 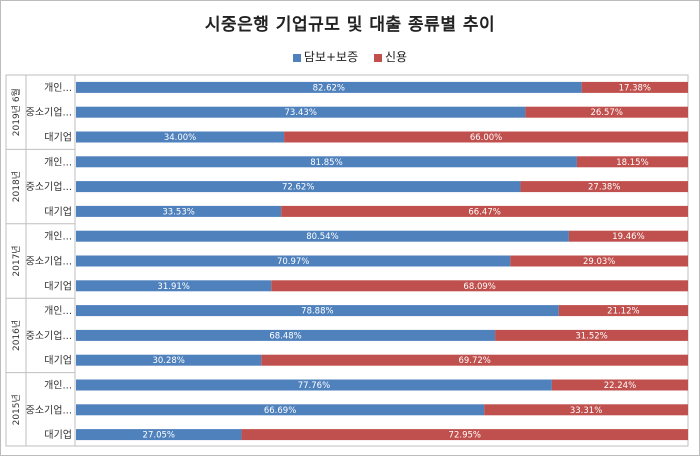 I want to click on group-label: 2017년, so click(x=16, y=260).